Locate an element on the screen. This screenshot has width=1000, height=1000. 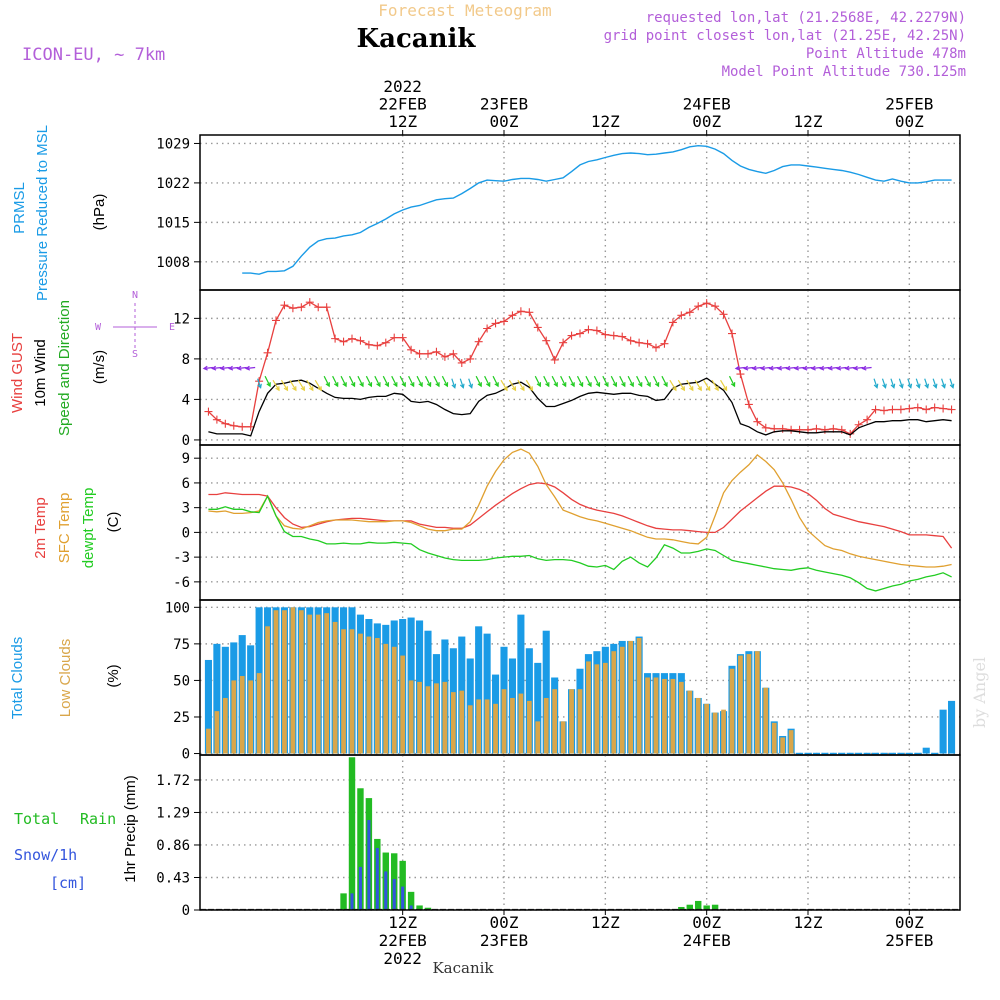
snow-bar is located at coordinates (377, 879).